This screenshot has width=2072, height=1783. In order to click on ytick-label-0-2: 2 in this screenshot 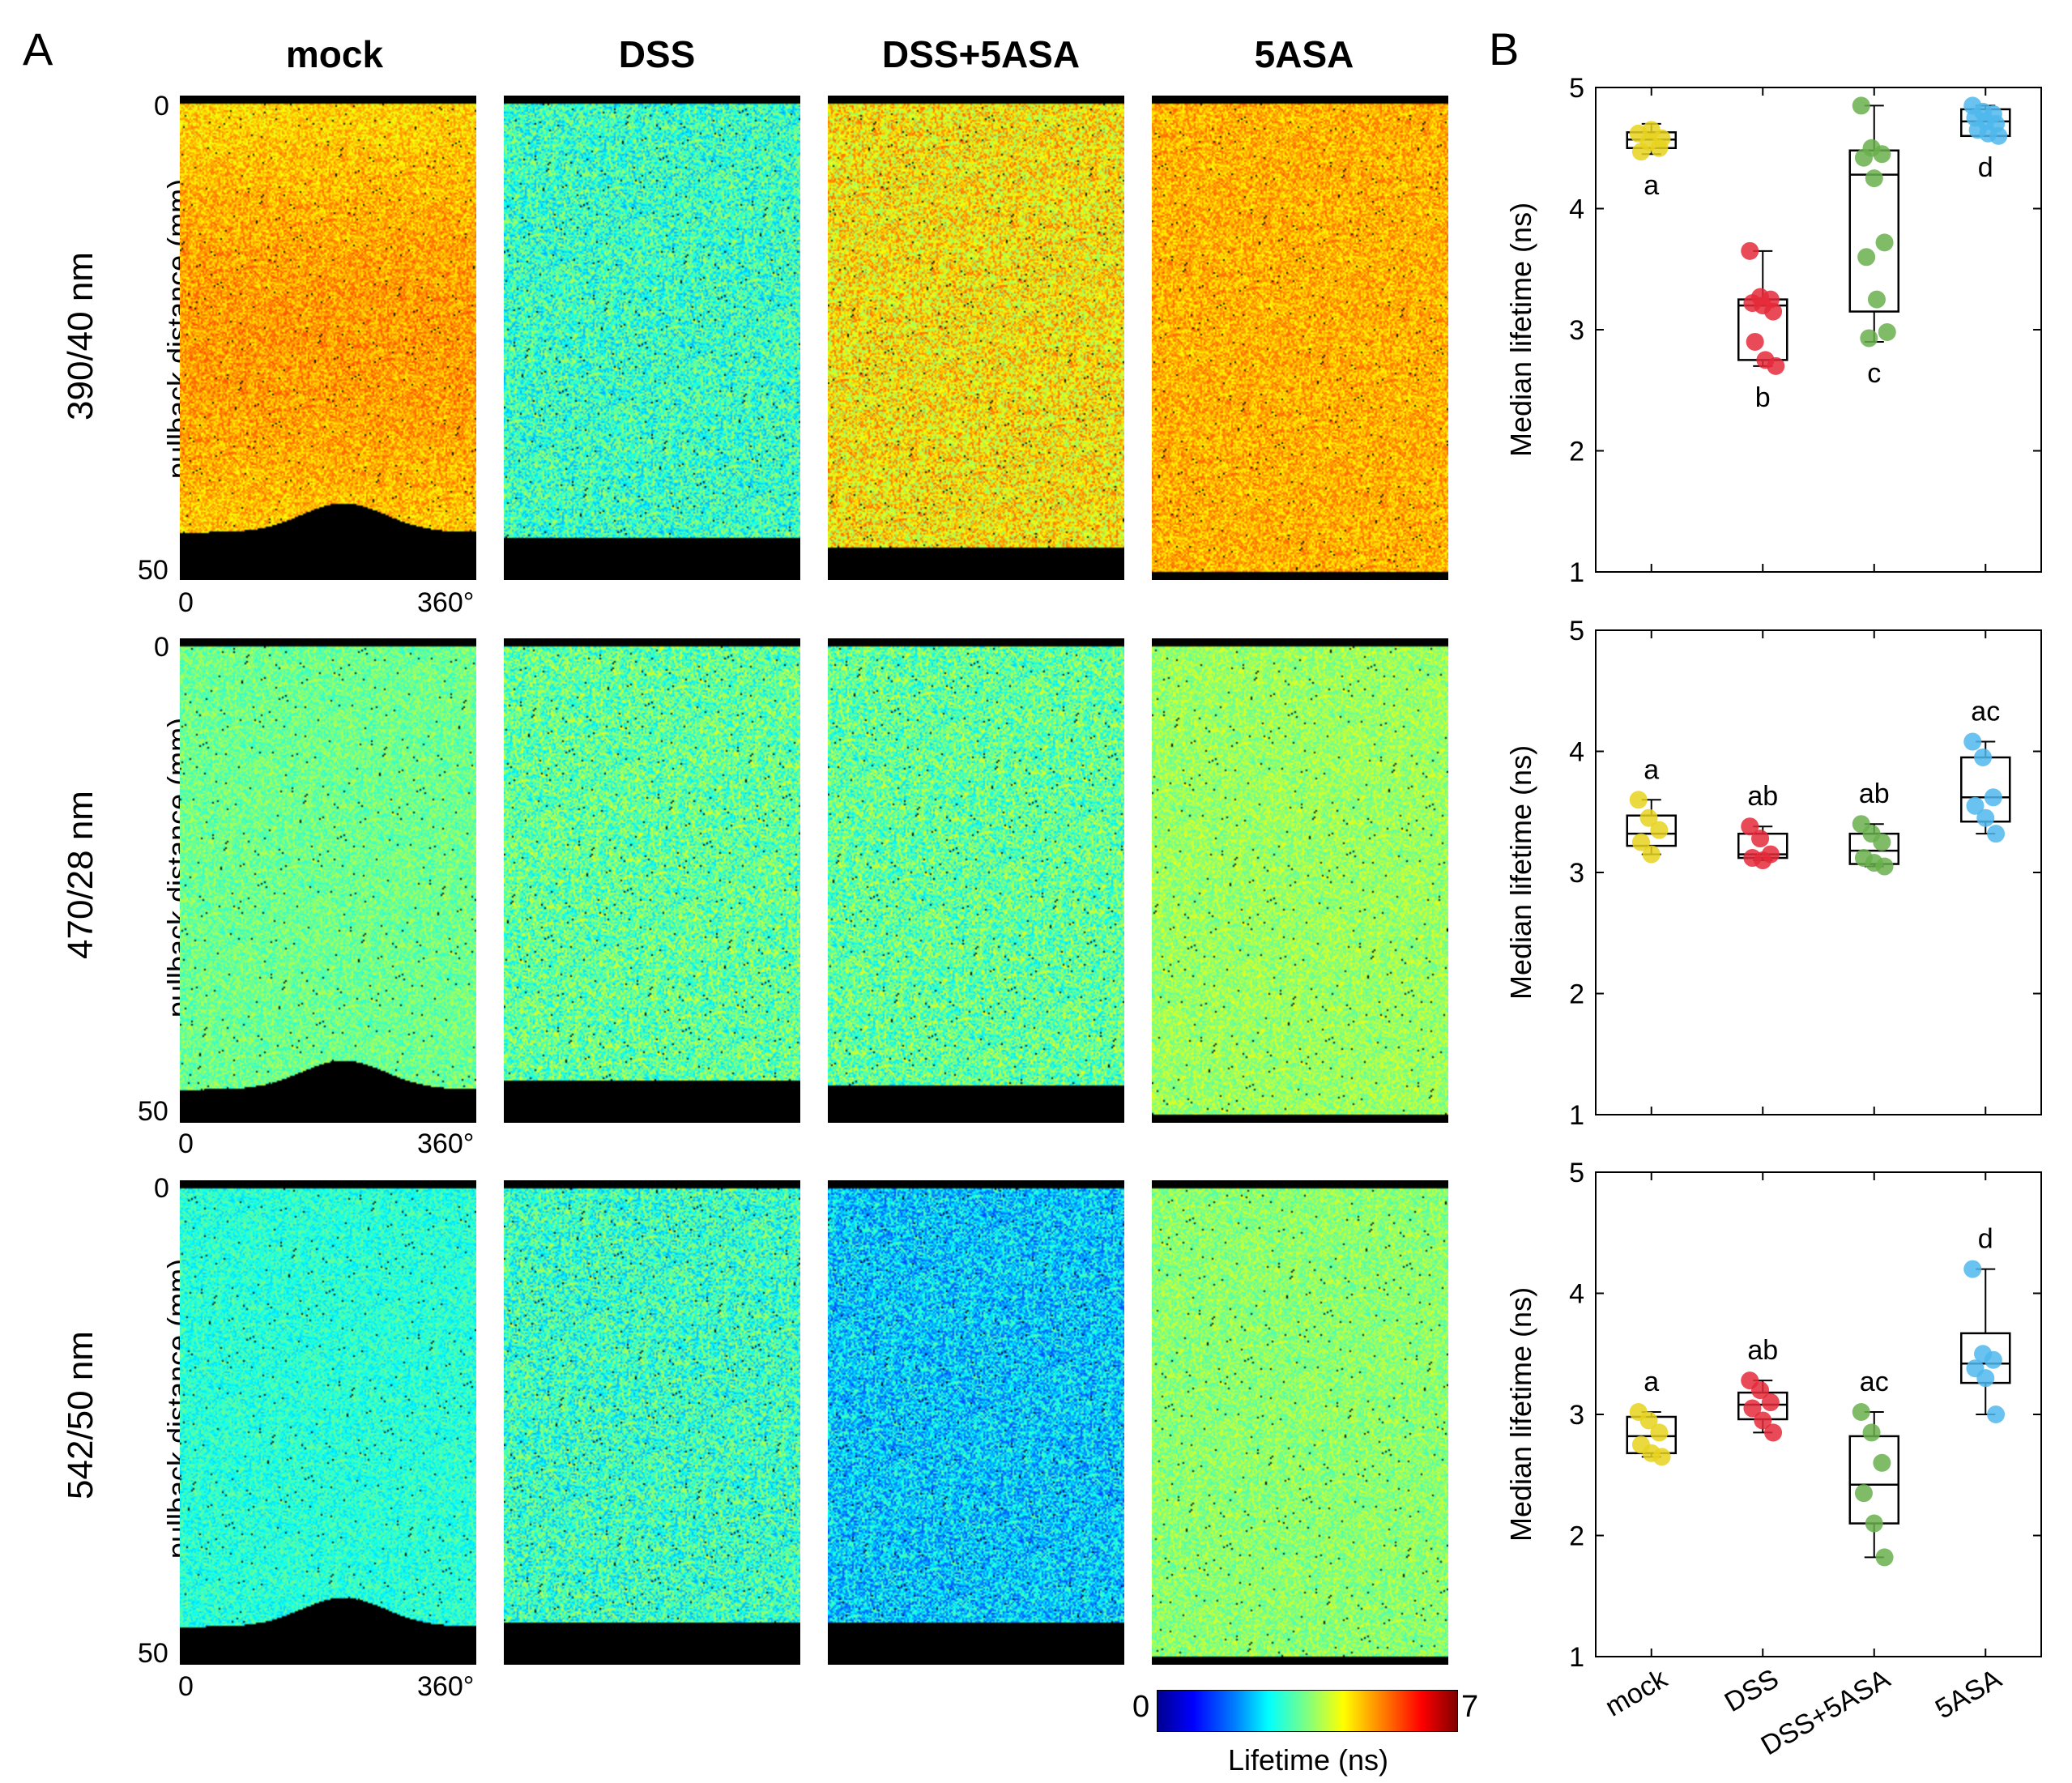, I will do `click(1576, 452)`.